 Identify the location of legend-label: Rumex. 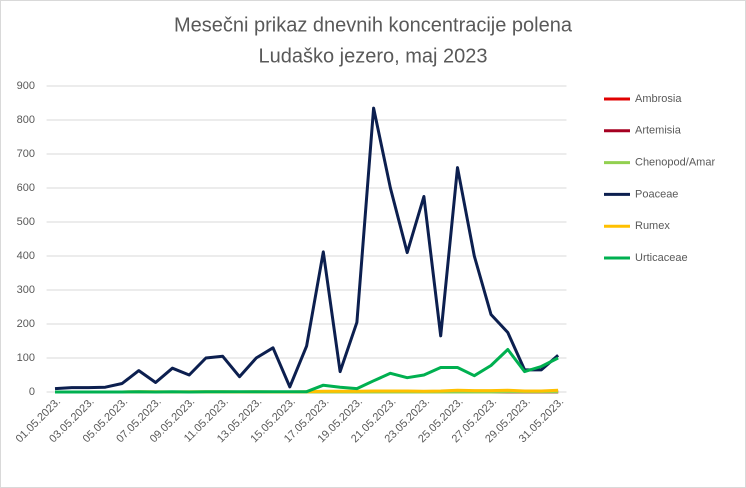
(652, 226).